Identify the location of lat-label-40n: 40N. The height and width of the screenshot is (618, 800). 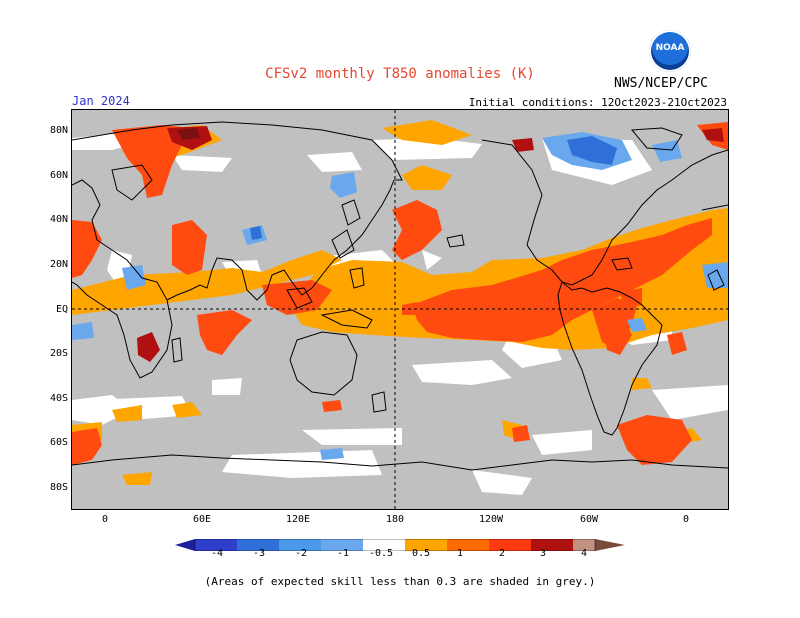
(58, 219).